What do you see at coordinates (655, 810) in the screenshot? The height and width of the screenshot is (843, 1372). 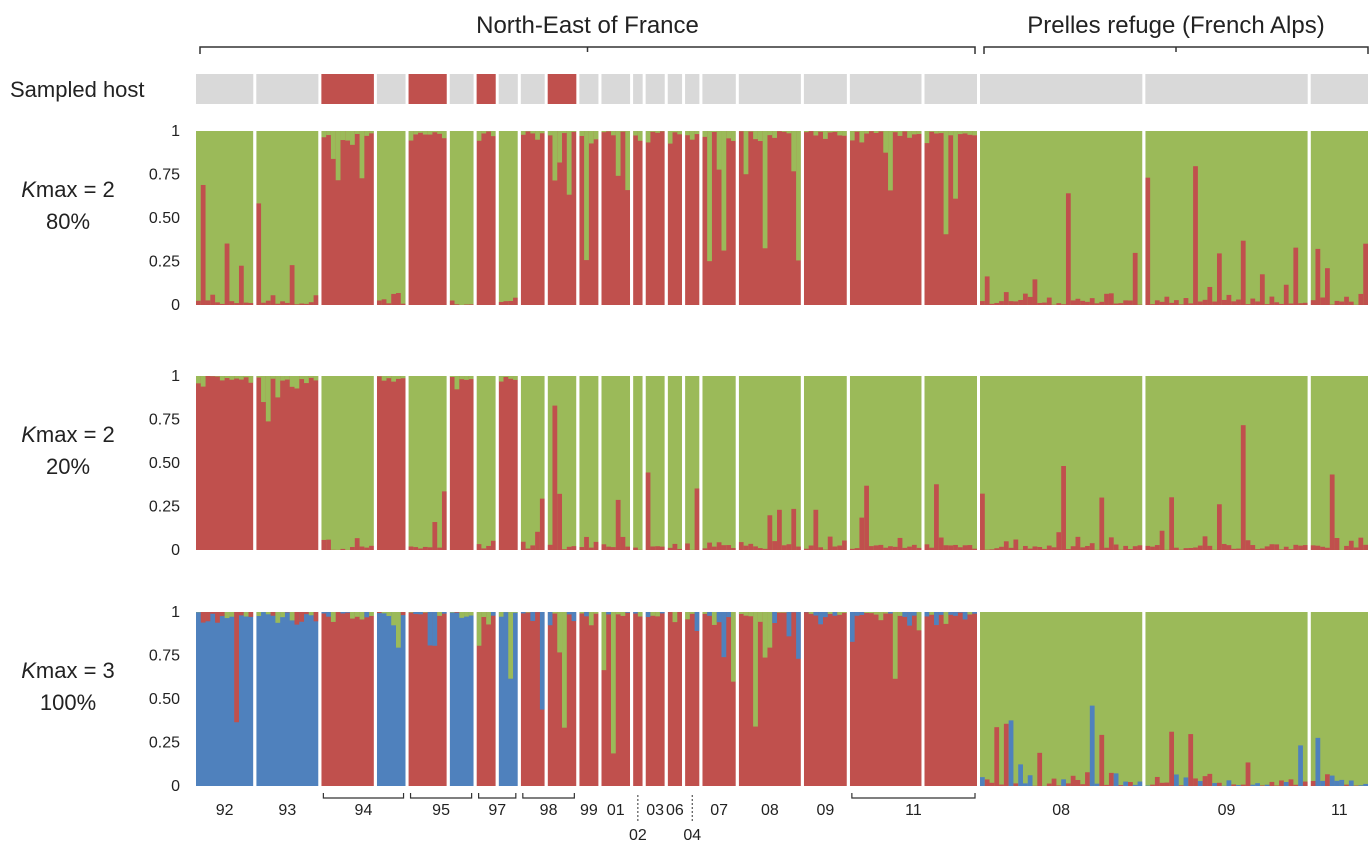 I see `x-label-group: 03` at bounding box center [655, 810].